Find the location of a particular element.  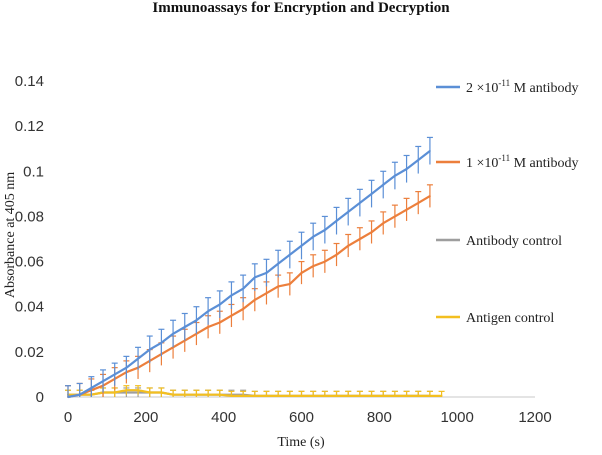

legend-label: 2 ×10-11 M antibody is located at coordinates (522, 87).